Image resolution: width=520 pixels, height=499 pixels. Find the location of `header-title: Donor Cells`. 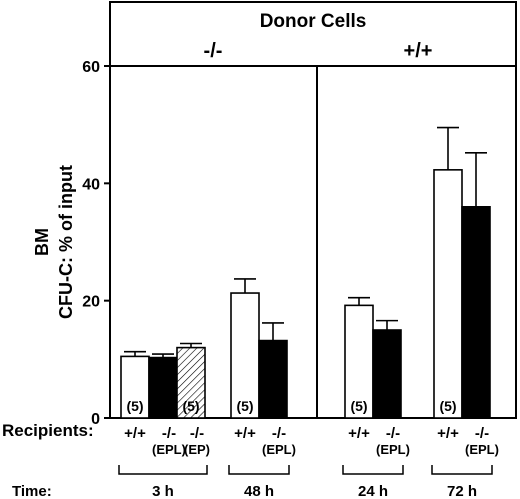

header-title: Donor Cells is located at coordinates (313, 21).